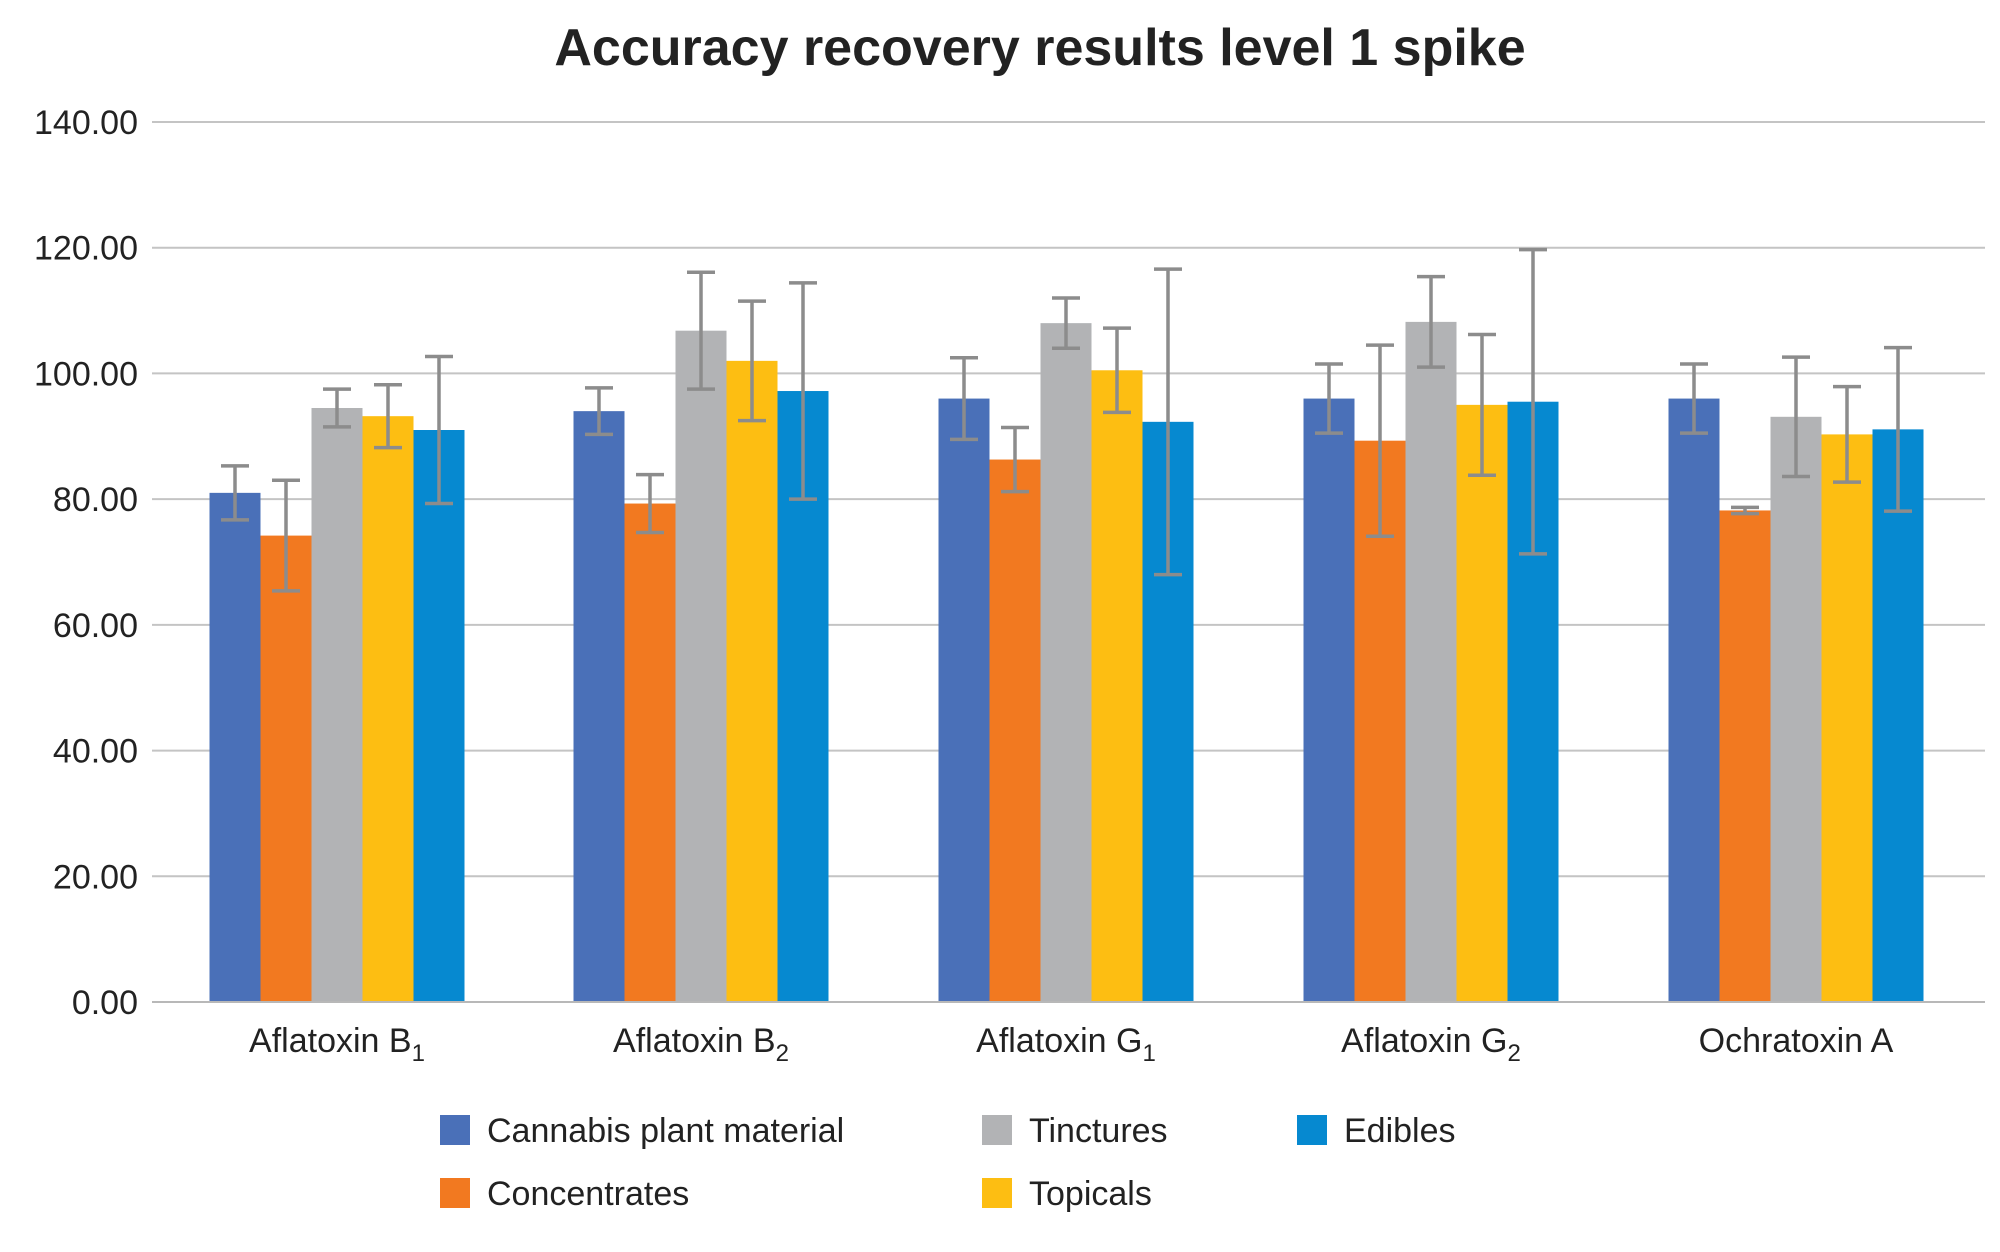  I want to click on legend-label: Concentrates, so click(588, 1194).